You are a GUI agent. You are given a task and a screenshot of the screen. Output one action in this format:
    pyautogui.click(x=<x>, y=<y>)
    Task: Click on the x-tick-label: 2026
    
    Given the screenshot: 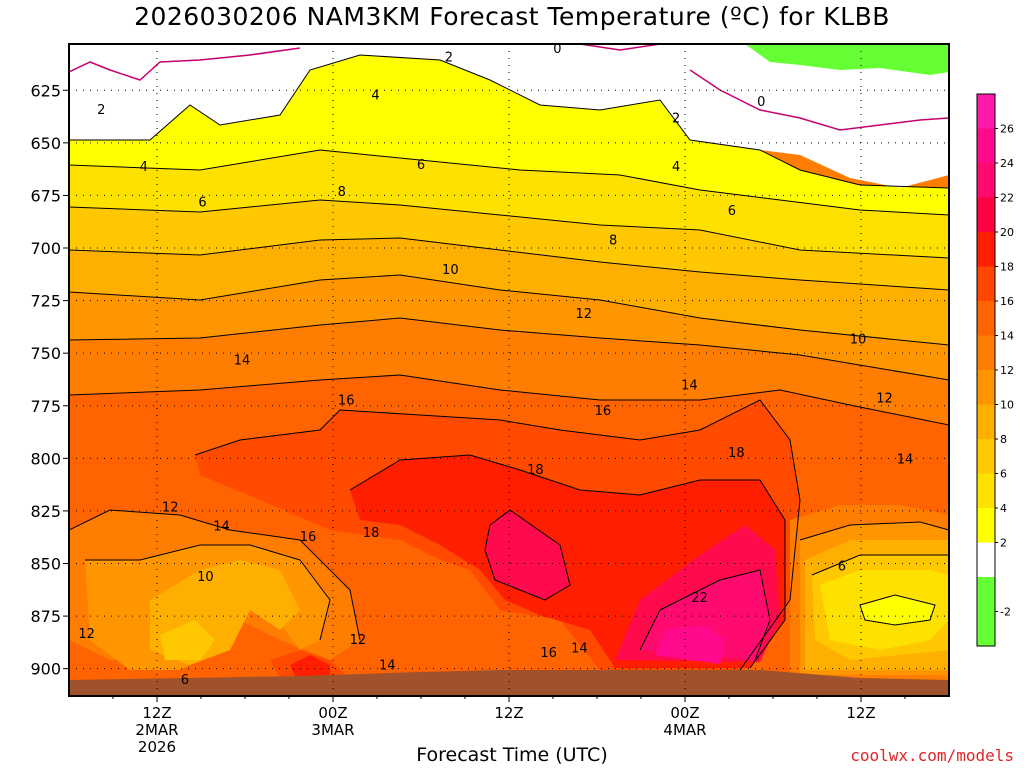 What is the action you would take?
    pyautogui.click(x=157, y=747)
    